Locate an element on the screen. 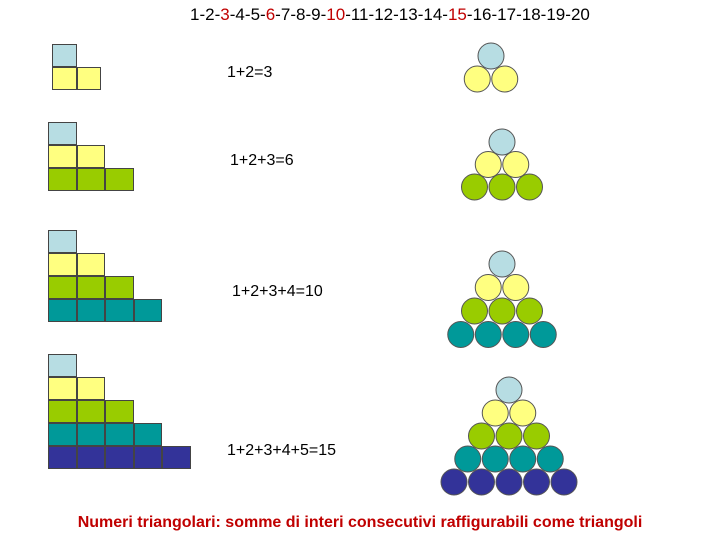 This screenshot has height=540, width=720. equation-4: 1+2+3+4+5=15 is located at coordinates (282, 450).